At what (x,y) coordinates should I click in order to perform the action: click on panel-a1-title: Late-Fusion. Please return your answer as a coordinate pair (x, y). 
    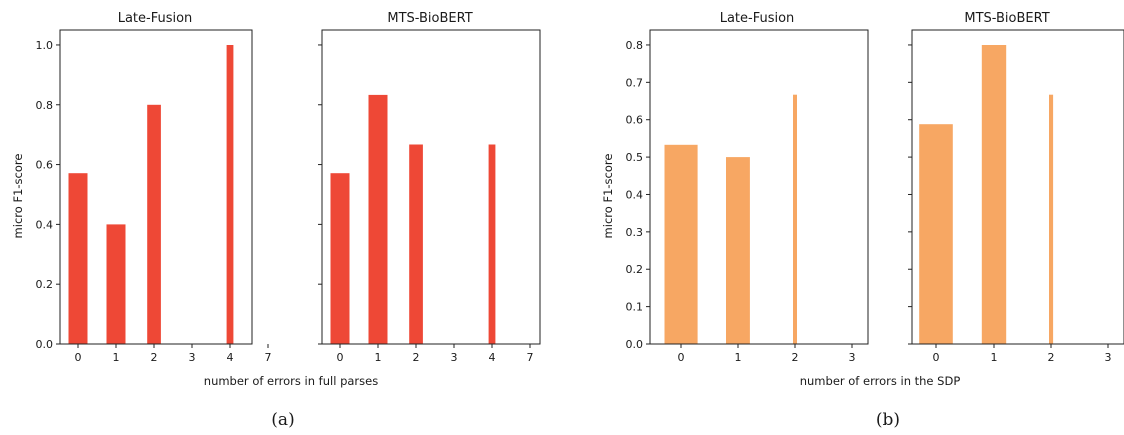
    Looking at the image, I should click on (155, 18).